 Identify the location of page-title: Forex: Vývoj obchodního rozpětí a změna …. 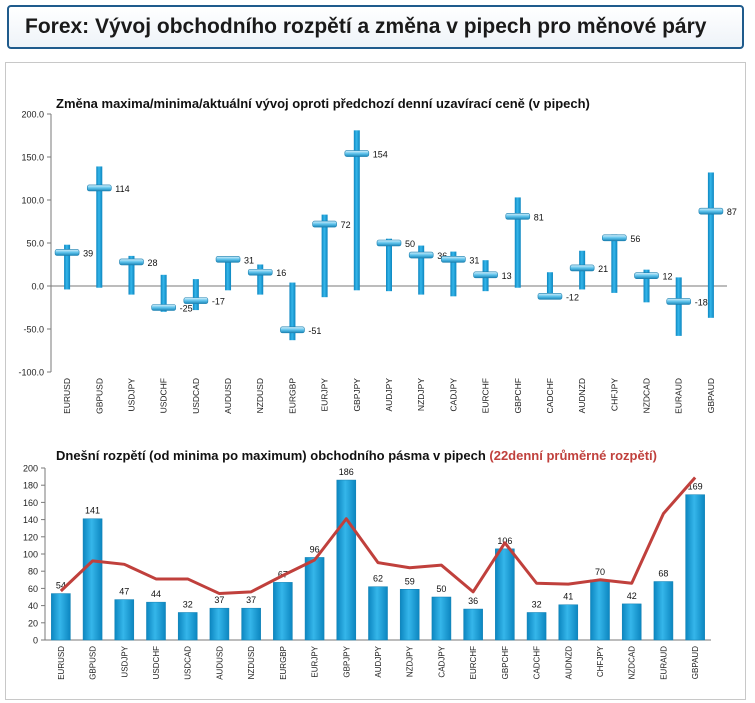
(366, 26).